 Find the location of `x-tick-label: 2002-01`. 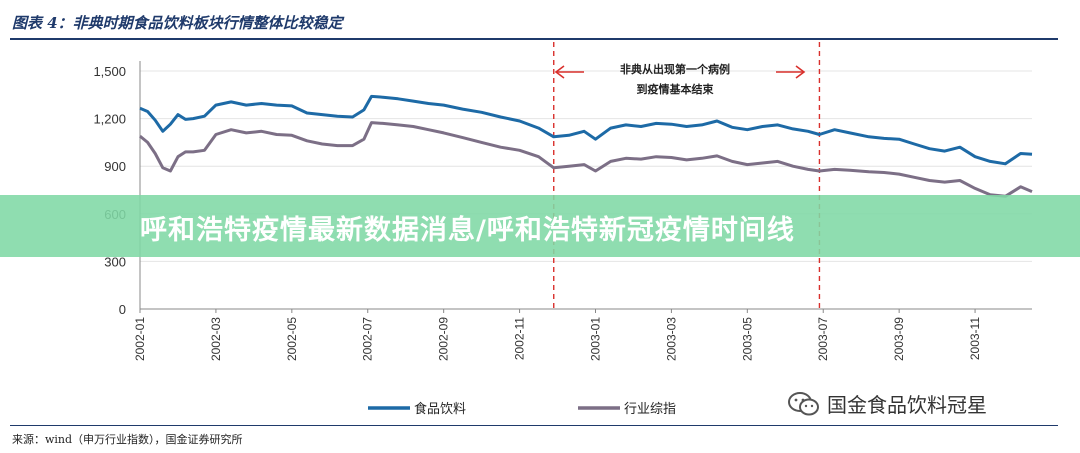

x-tick-label: 2002-01 is located at coordinates (140, 339).